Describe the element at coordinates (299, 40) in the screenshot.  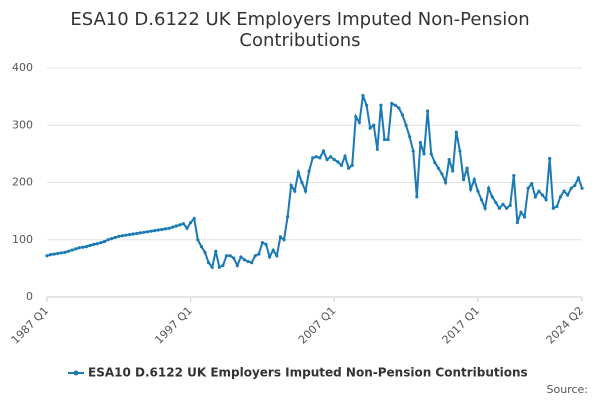
I see `chart-title: Contributions` at that location.